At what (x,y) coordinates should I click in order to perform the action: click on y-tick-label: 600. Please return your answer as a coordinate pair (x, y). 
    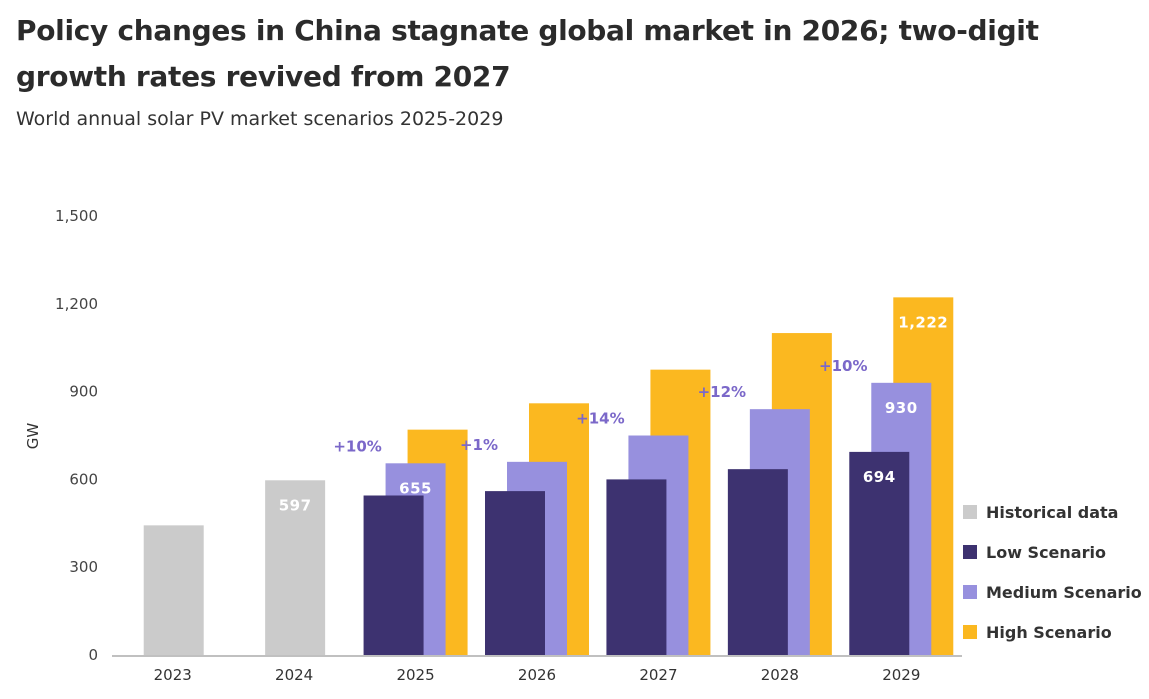
    Looking at the image, I should click on (83, 479).